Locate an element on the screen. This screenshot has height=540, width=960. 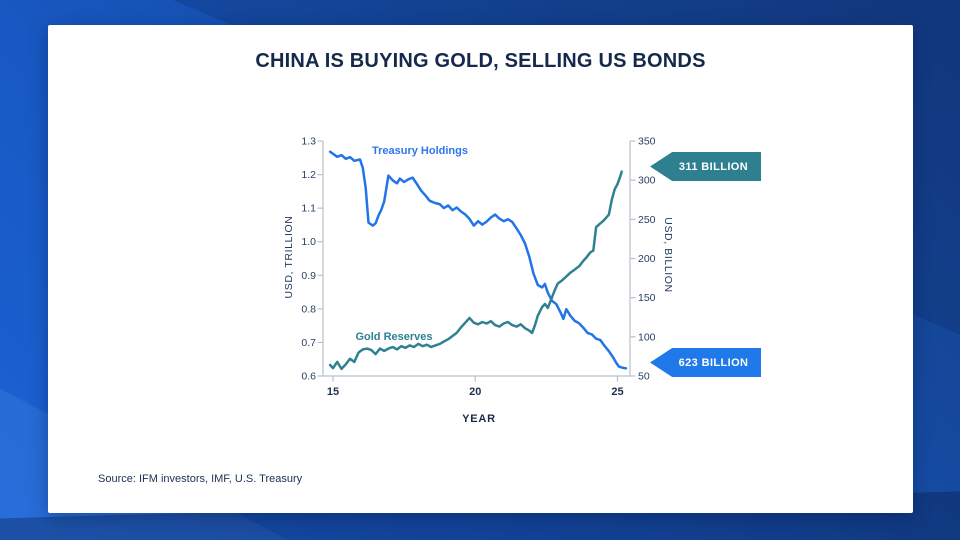
right-axis-title: USD, BILLION is located at coordinates (668, 255).